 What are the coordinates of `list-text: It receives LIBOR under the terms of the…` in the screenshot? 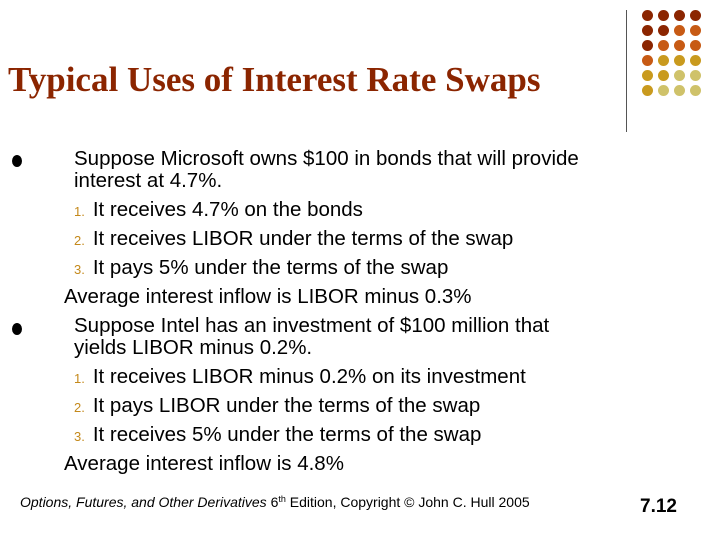 It's located at (303, 238).